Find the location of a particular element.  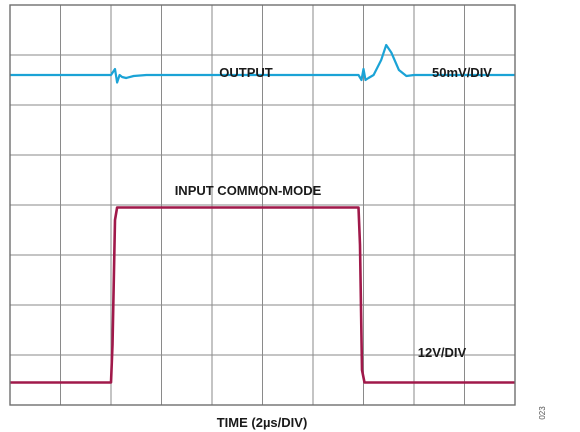

output-trace is located at coordinates (262, 63).